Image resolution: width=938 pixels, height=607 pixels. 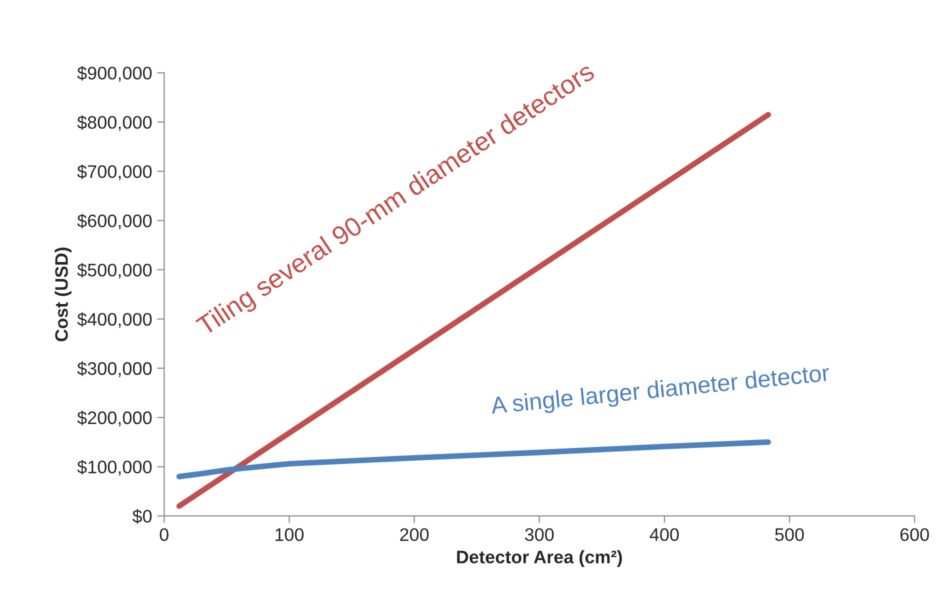 I want to click on x-tick-label: 600, so click(x=914, y=535).